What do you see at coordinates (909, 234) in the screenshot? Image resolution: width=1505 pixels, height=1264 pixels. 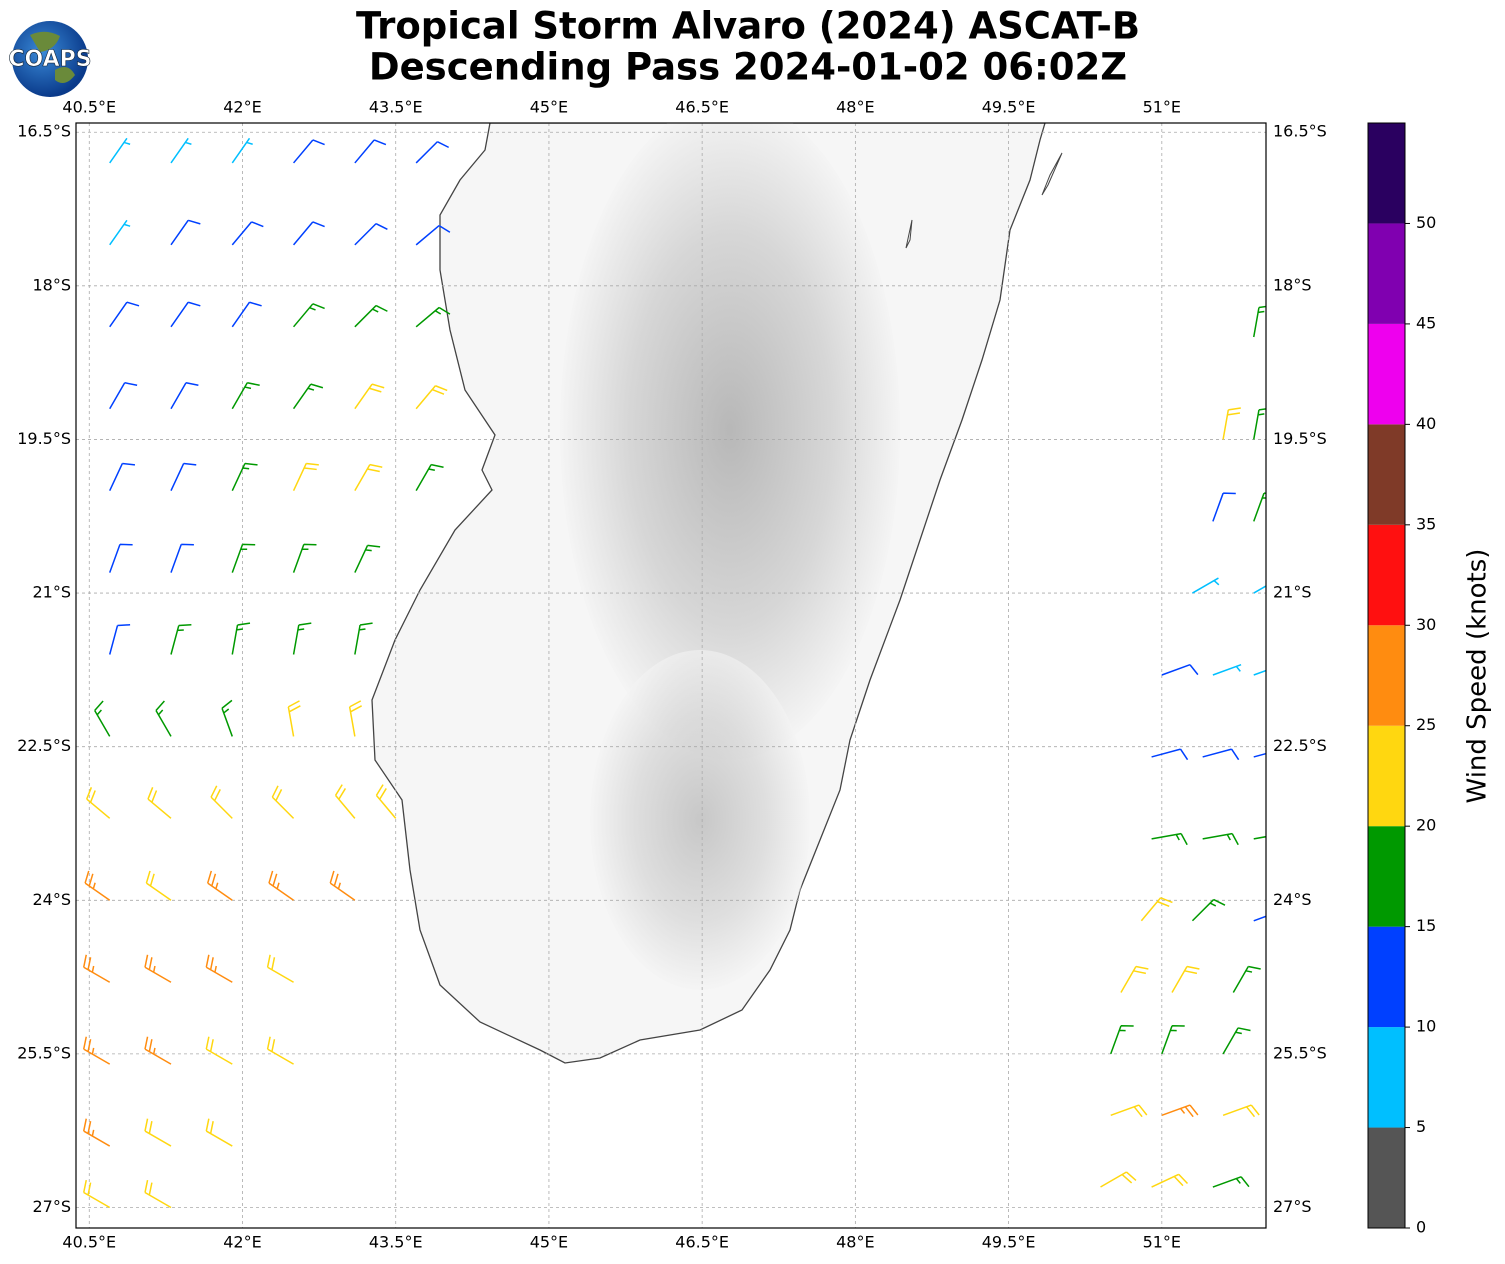 I see `island` at bounding box center [909, 234].